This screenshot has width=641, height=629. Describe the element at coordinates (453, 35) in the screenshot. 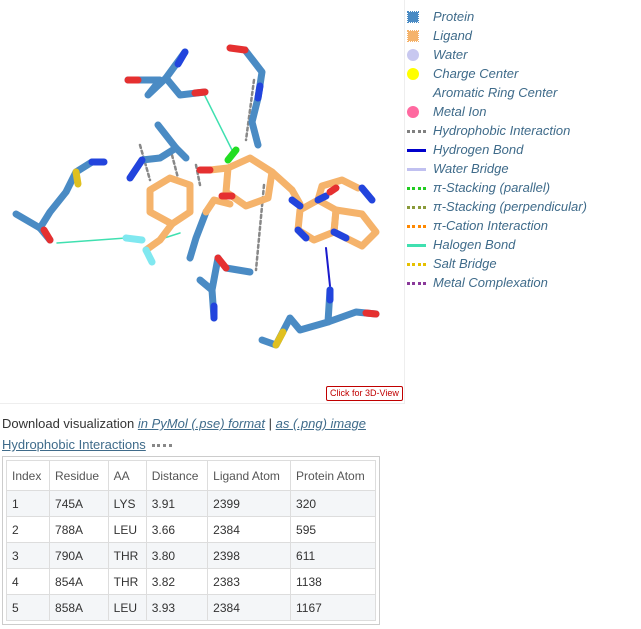

I see `legend-label: Ligand` at that location.